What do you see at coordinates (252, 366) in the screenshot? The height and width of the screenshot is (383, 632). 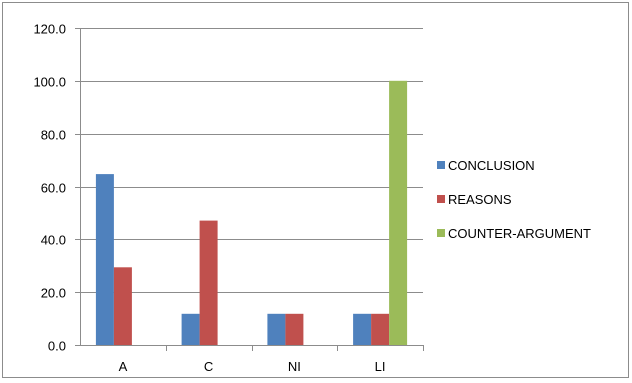 I see `x-tick-labels: A C NI LI` at bounding box center [252, 366].